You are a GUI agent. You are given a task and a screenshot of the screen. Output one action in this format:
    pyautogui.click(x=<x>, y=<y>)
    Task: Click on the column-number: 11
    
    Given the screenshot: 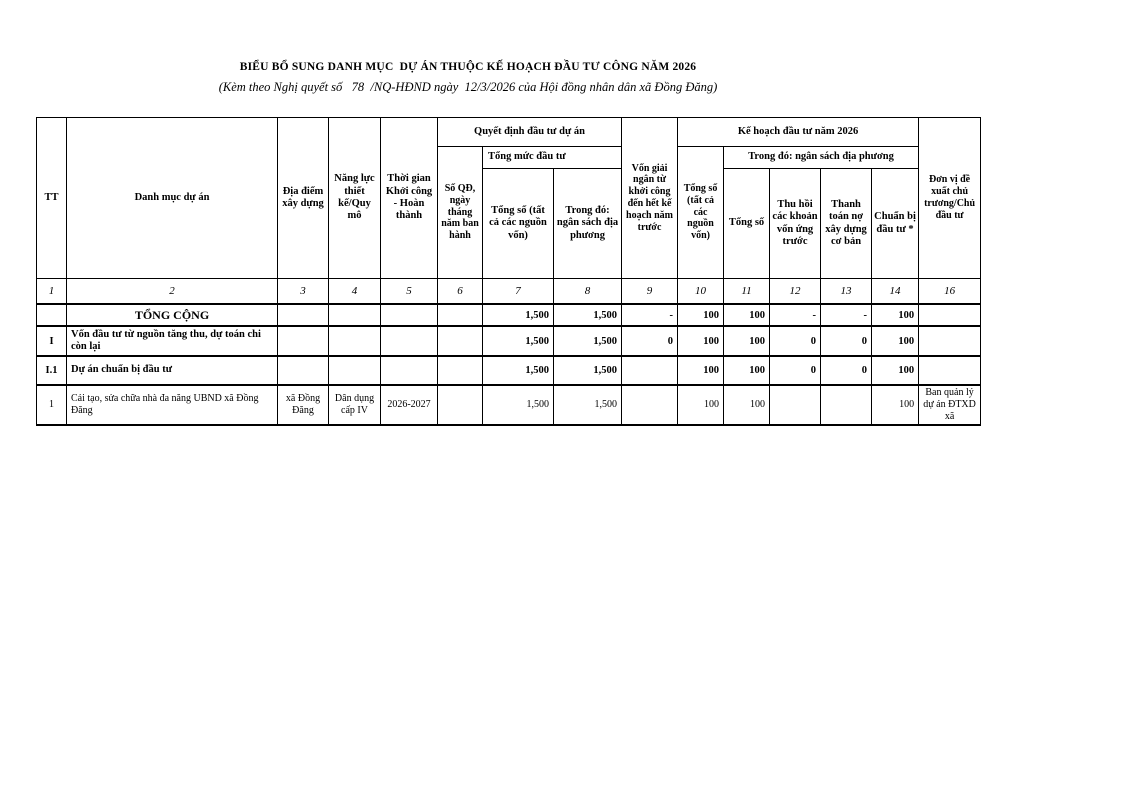 What is the action you would take?
    pyautogui.click(x=747, y=291)
    